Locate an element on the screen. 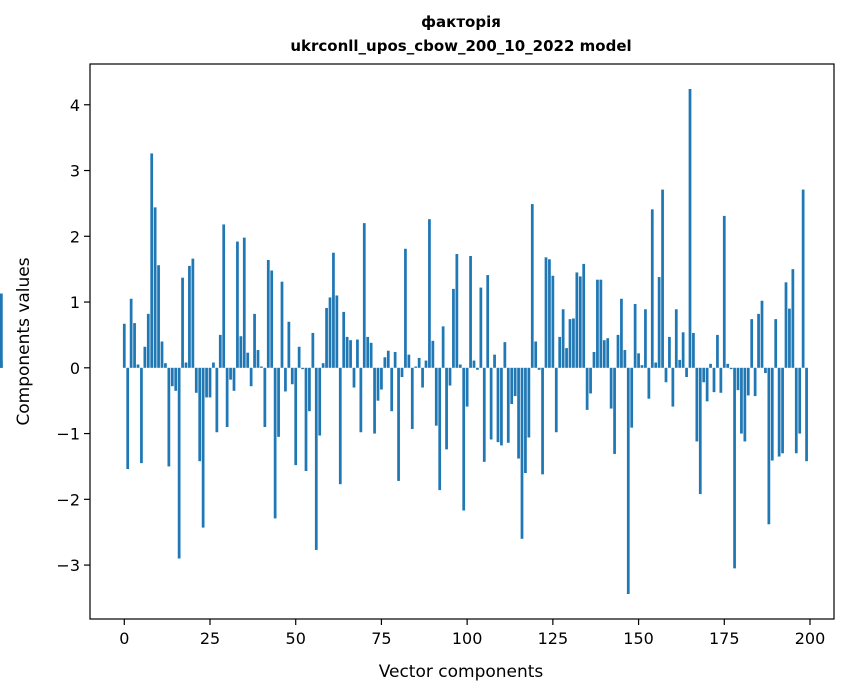 The height and width of the screenshot is (700, 847). y-tick-label: 0 is located at coordinates (75, 368).